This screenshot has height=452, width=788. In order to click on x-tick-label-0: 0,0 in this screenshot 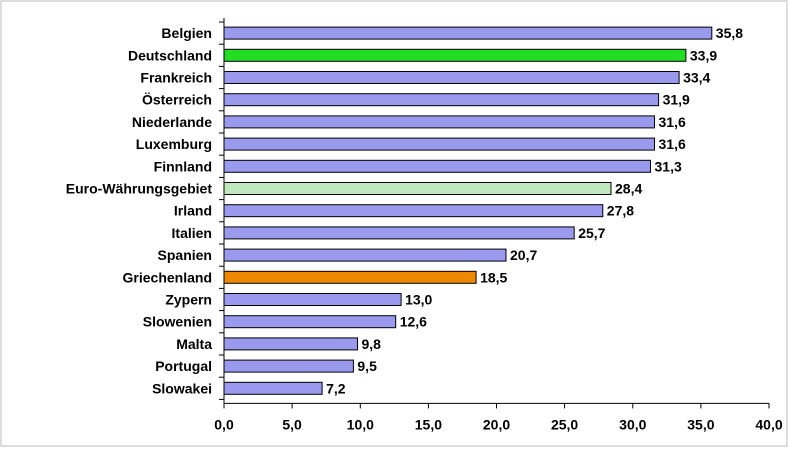, I will do `click(224, 424)`.